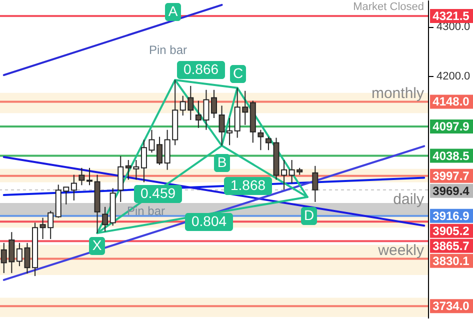 This screenshot has height=320, width=473. Describe the element at coordinates (158, 193) in the screenshot. I see `annotation: 0.459` at that location.